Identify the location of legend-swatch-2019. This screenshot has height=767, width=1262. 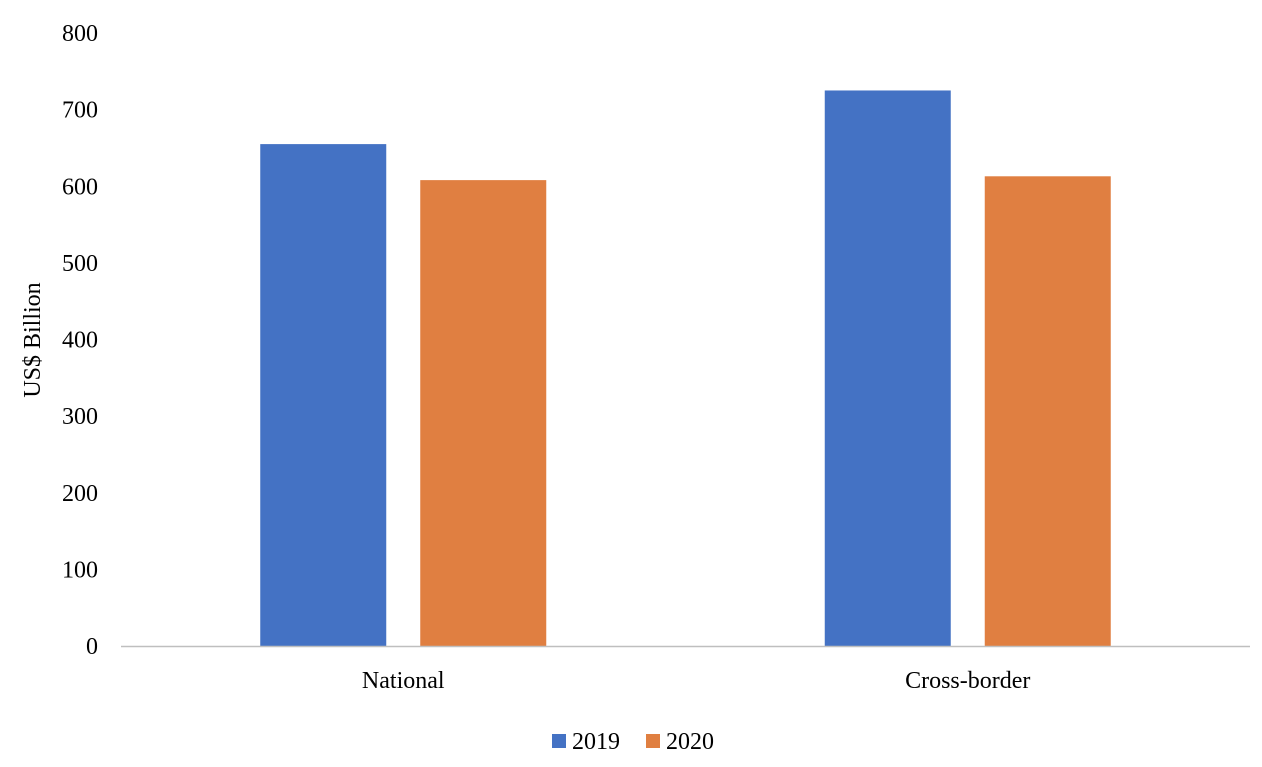
(559, 741).